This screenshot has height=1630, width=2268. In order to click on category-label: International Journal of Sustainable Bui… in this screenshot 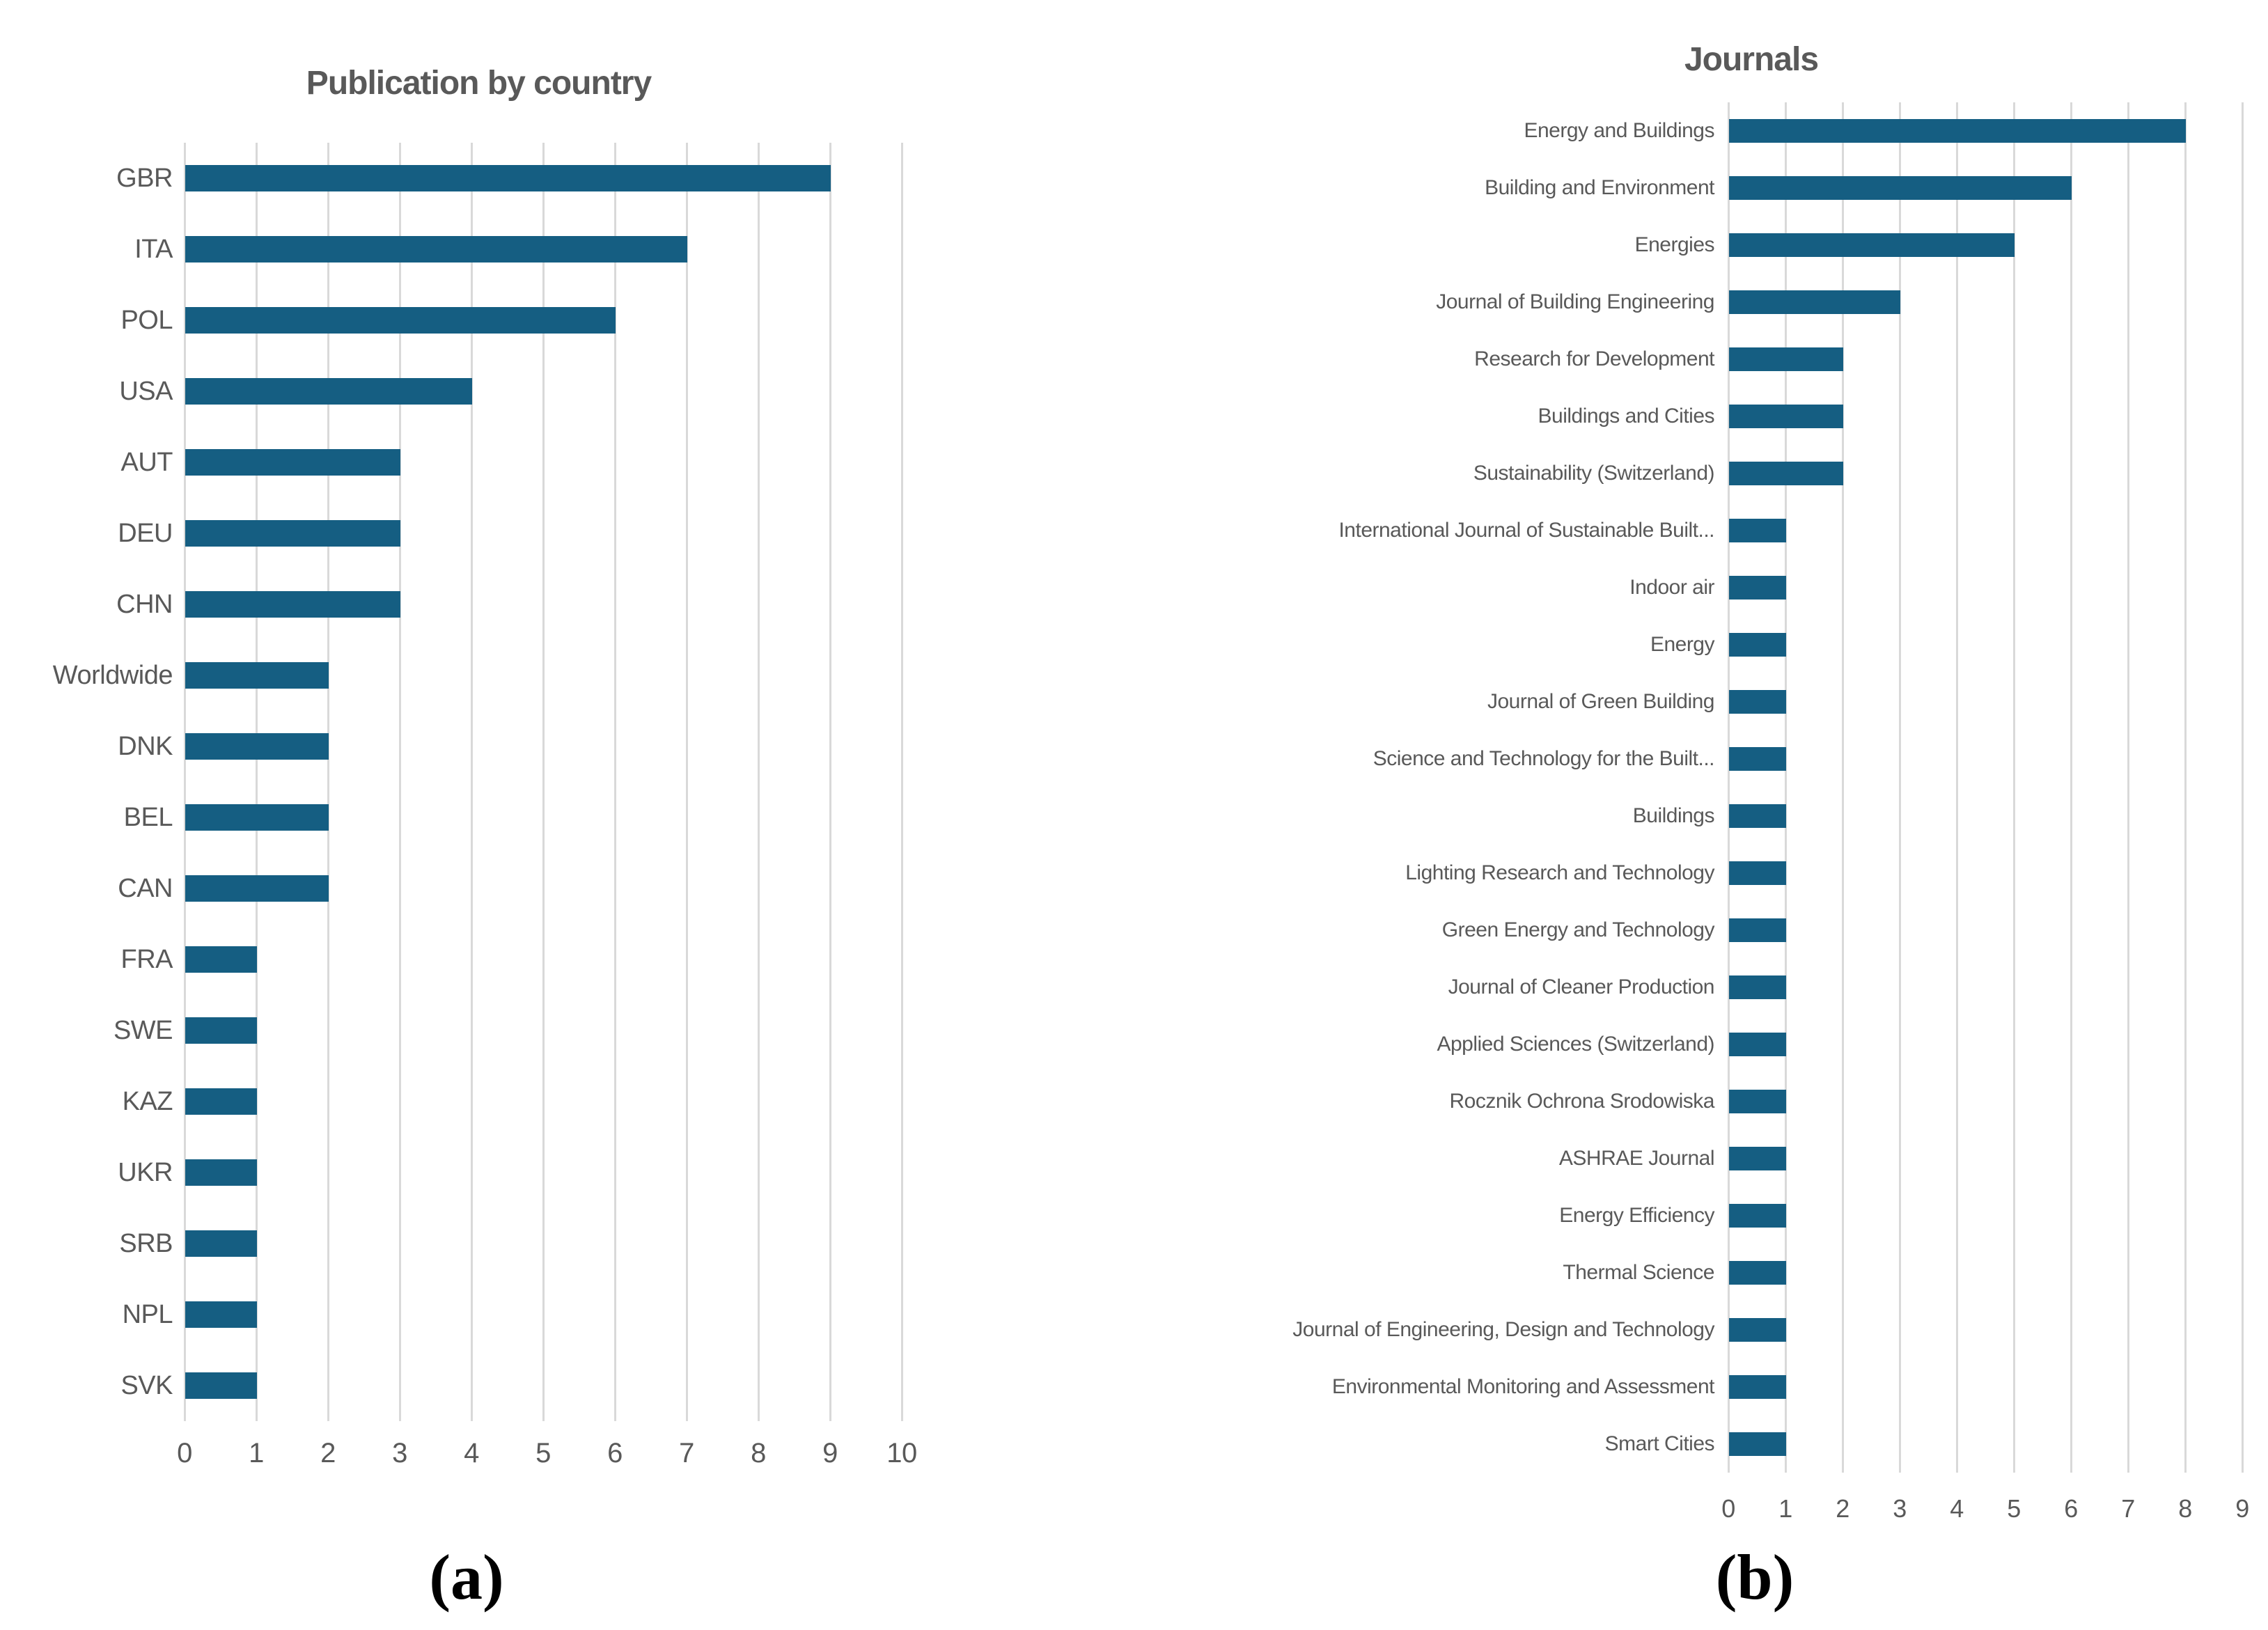, I will do `click(1526, 530)`.